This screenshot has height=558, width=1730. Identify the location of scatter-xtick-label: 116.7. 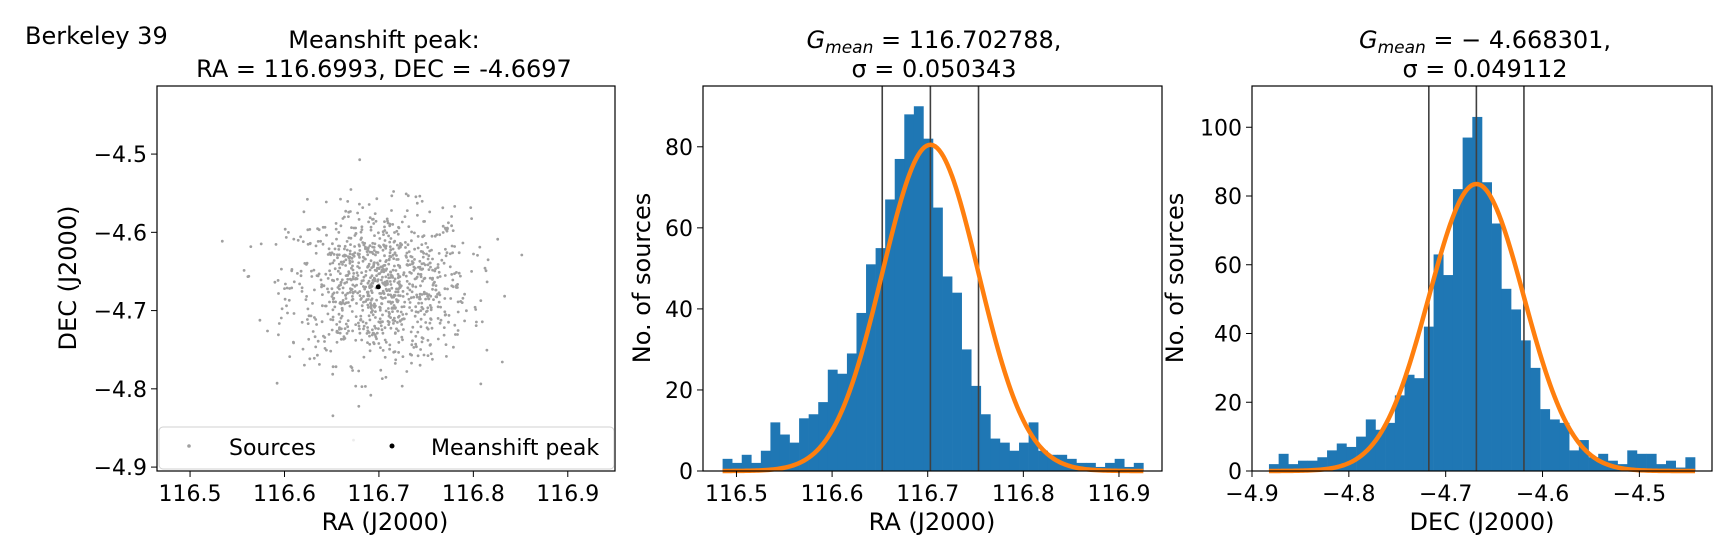
(378, 494).